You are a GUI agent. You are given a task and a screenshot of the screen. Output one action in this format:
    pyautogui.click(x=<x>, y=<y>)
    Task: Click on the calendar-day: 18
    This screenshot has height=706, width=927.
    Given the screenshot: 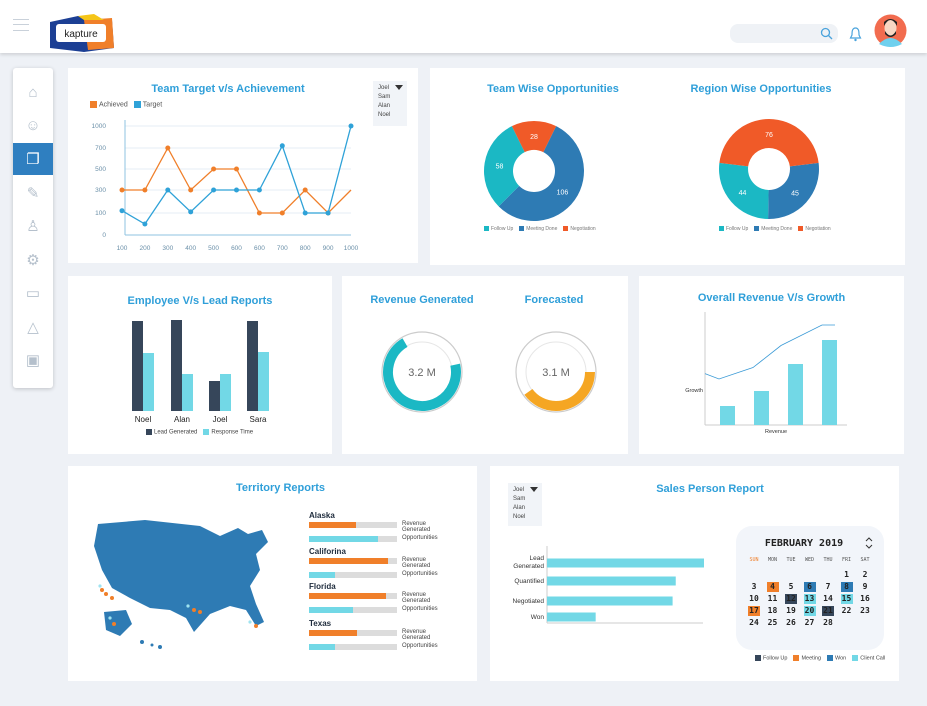 What is the action you would take?
    pyautogui.click(x=772, y=610)
    